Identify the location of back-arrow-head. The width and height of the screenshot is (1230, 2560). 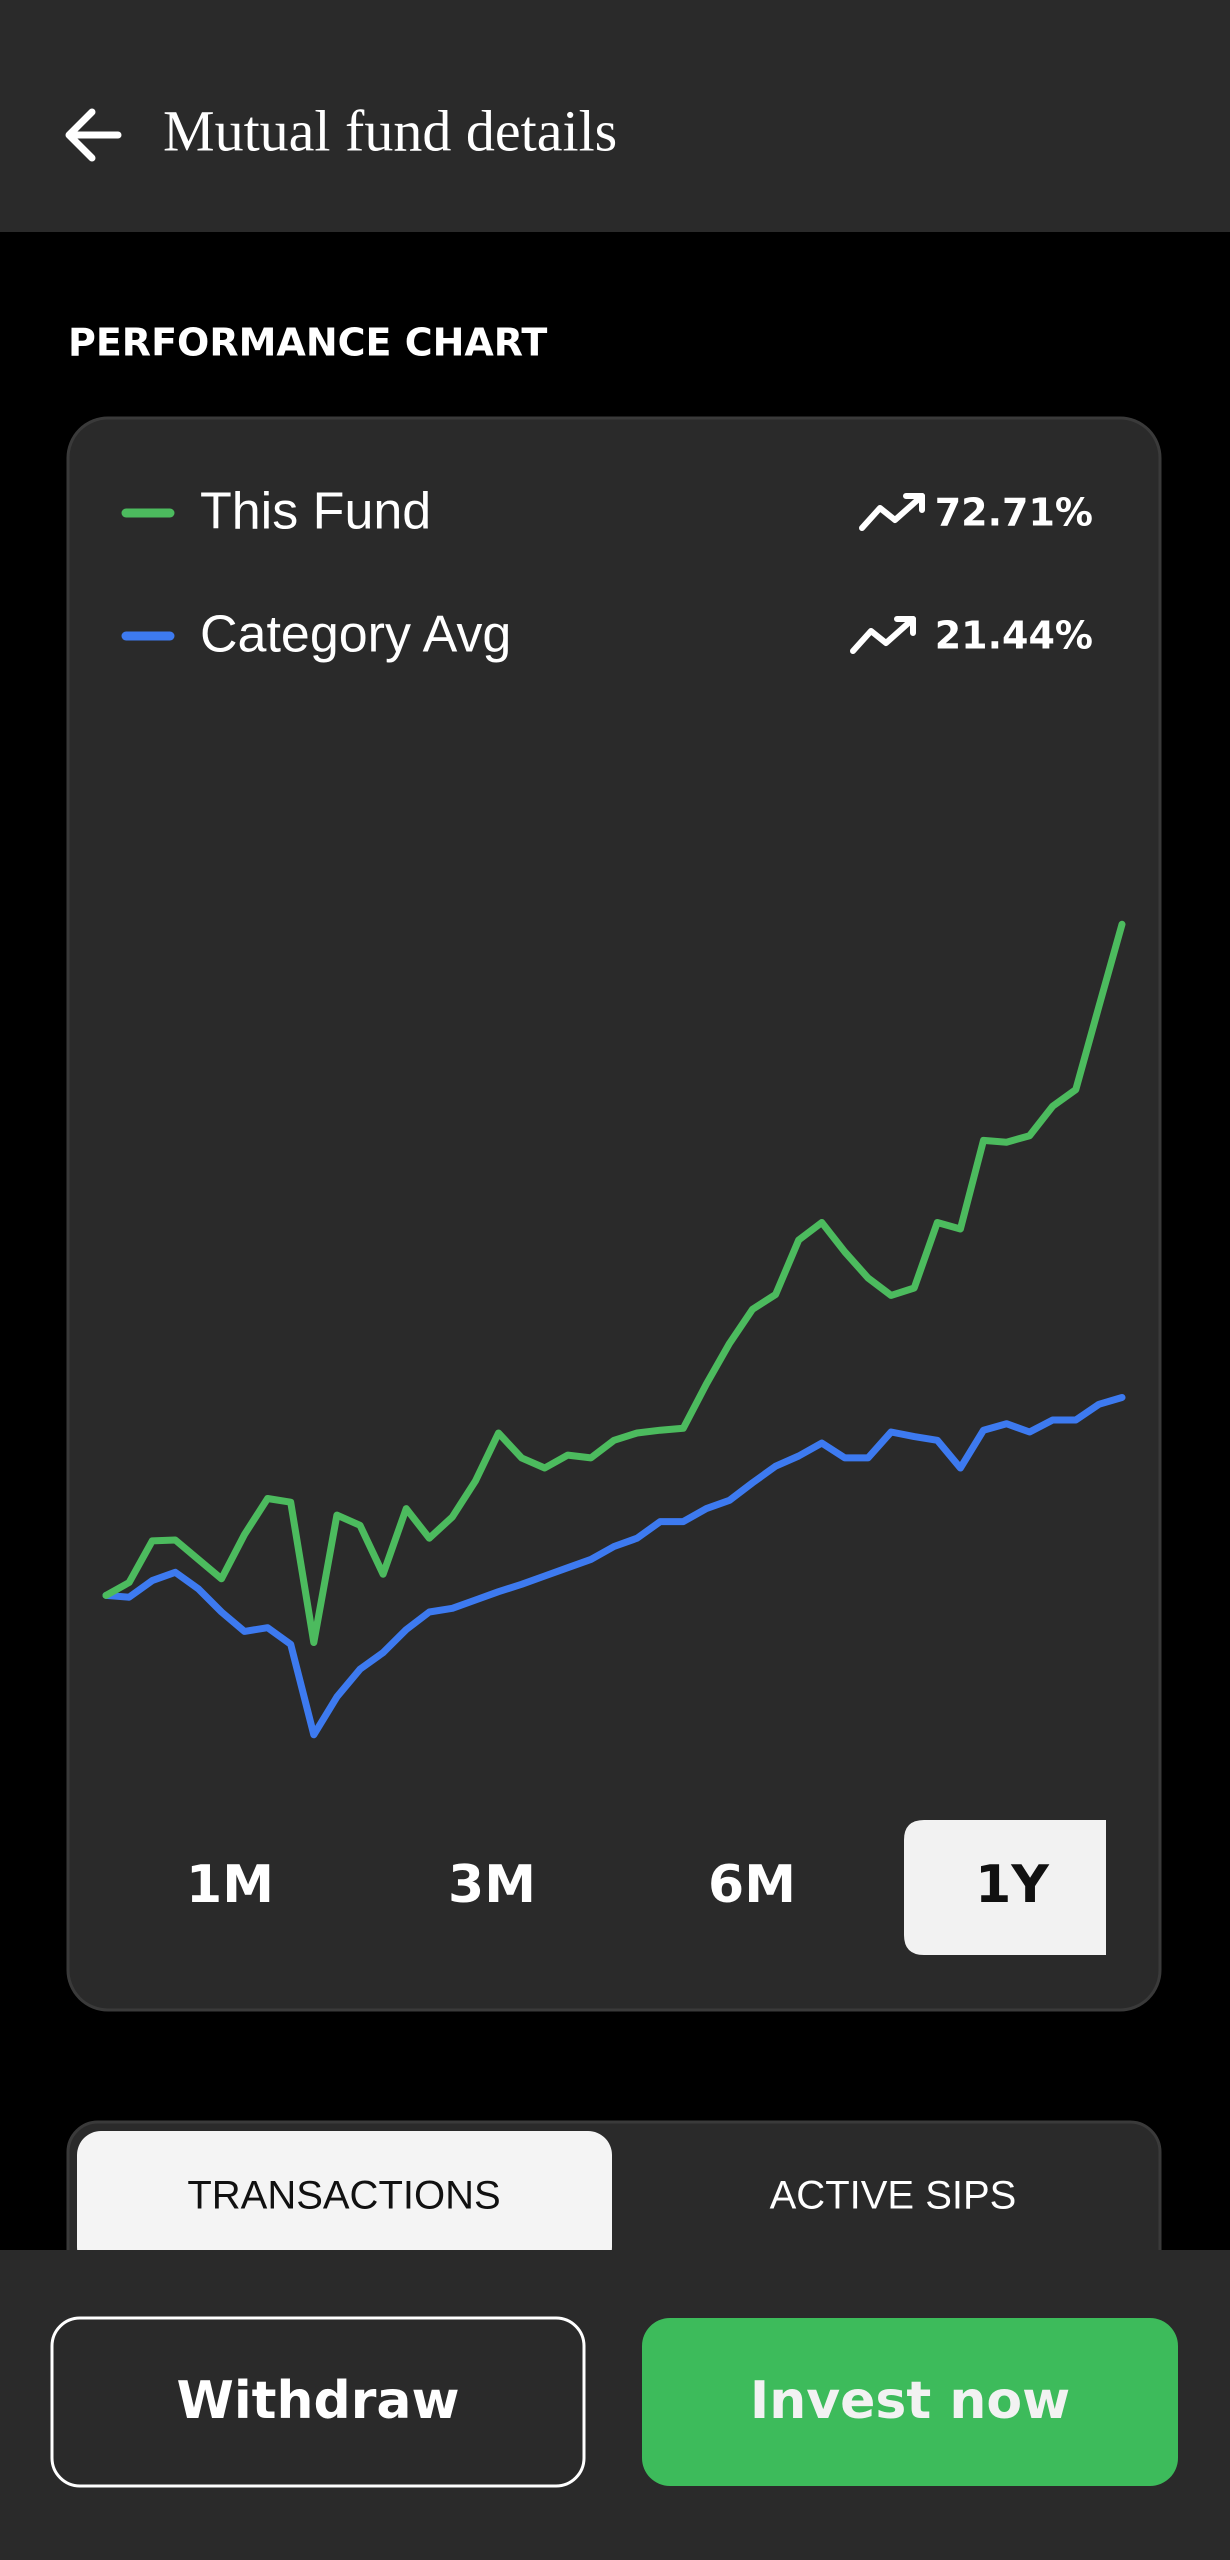
(80, 135).